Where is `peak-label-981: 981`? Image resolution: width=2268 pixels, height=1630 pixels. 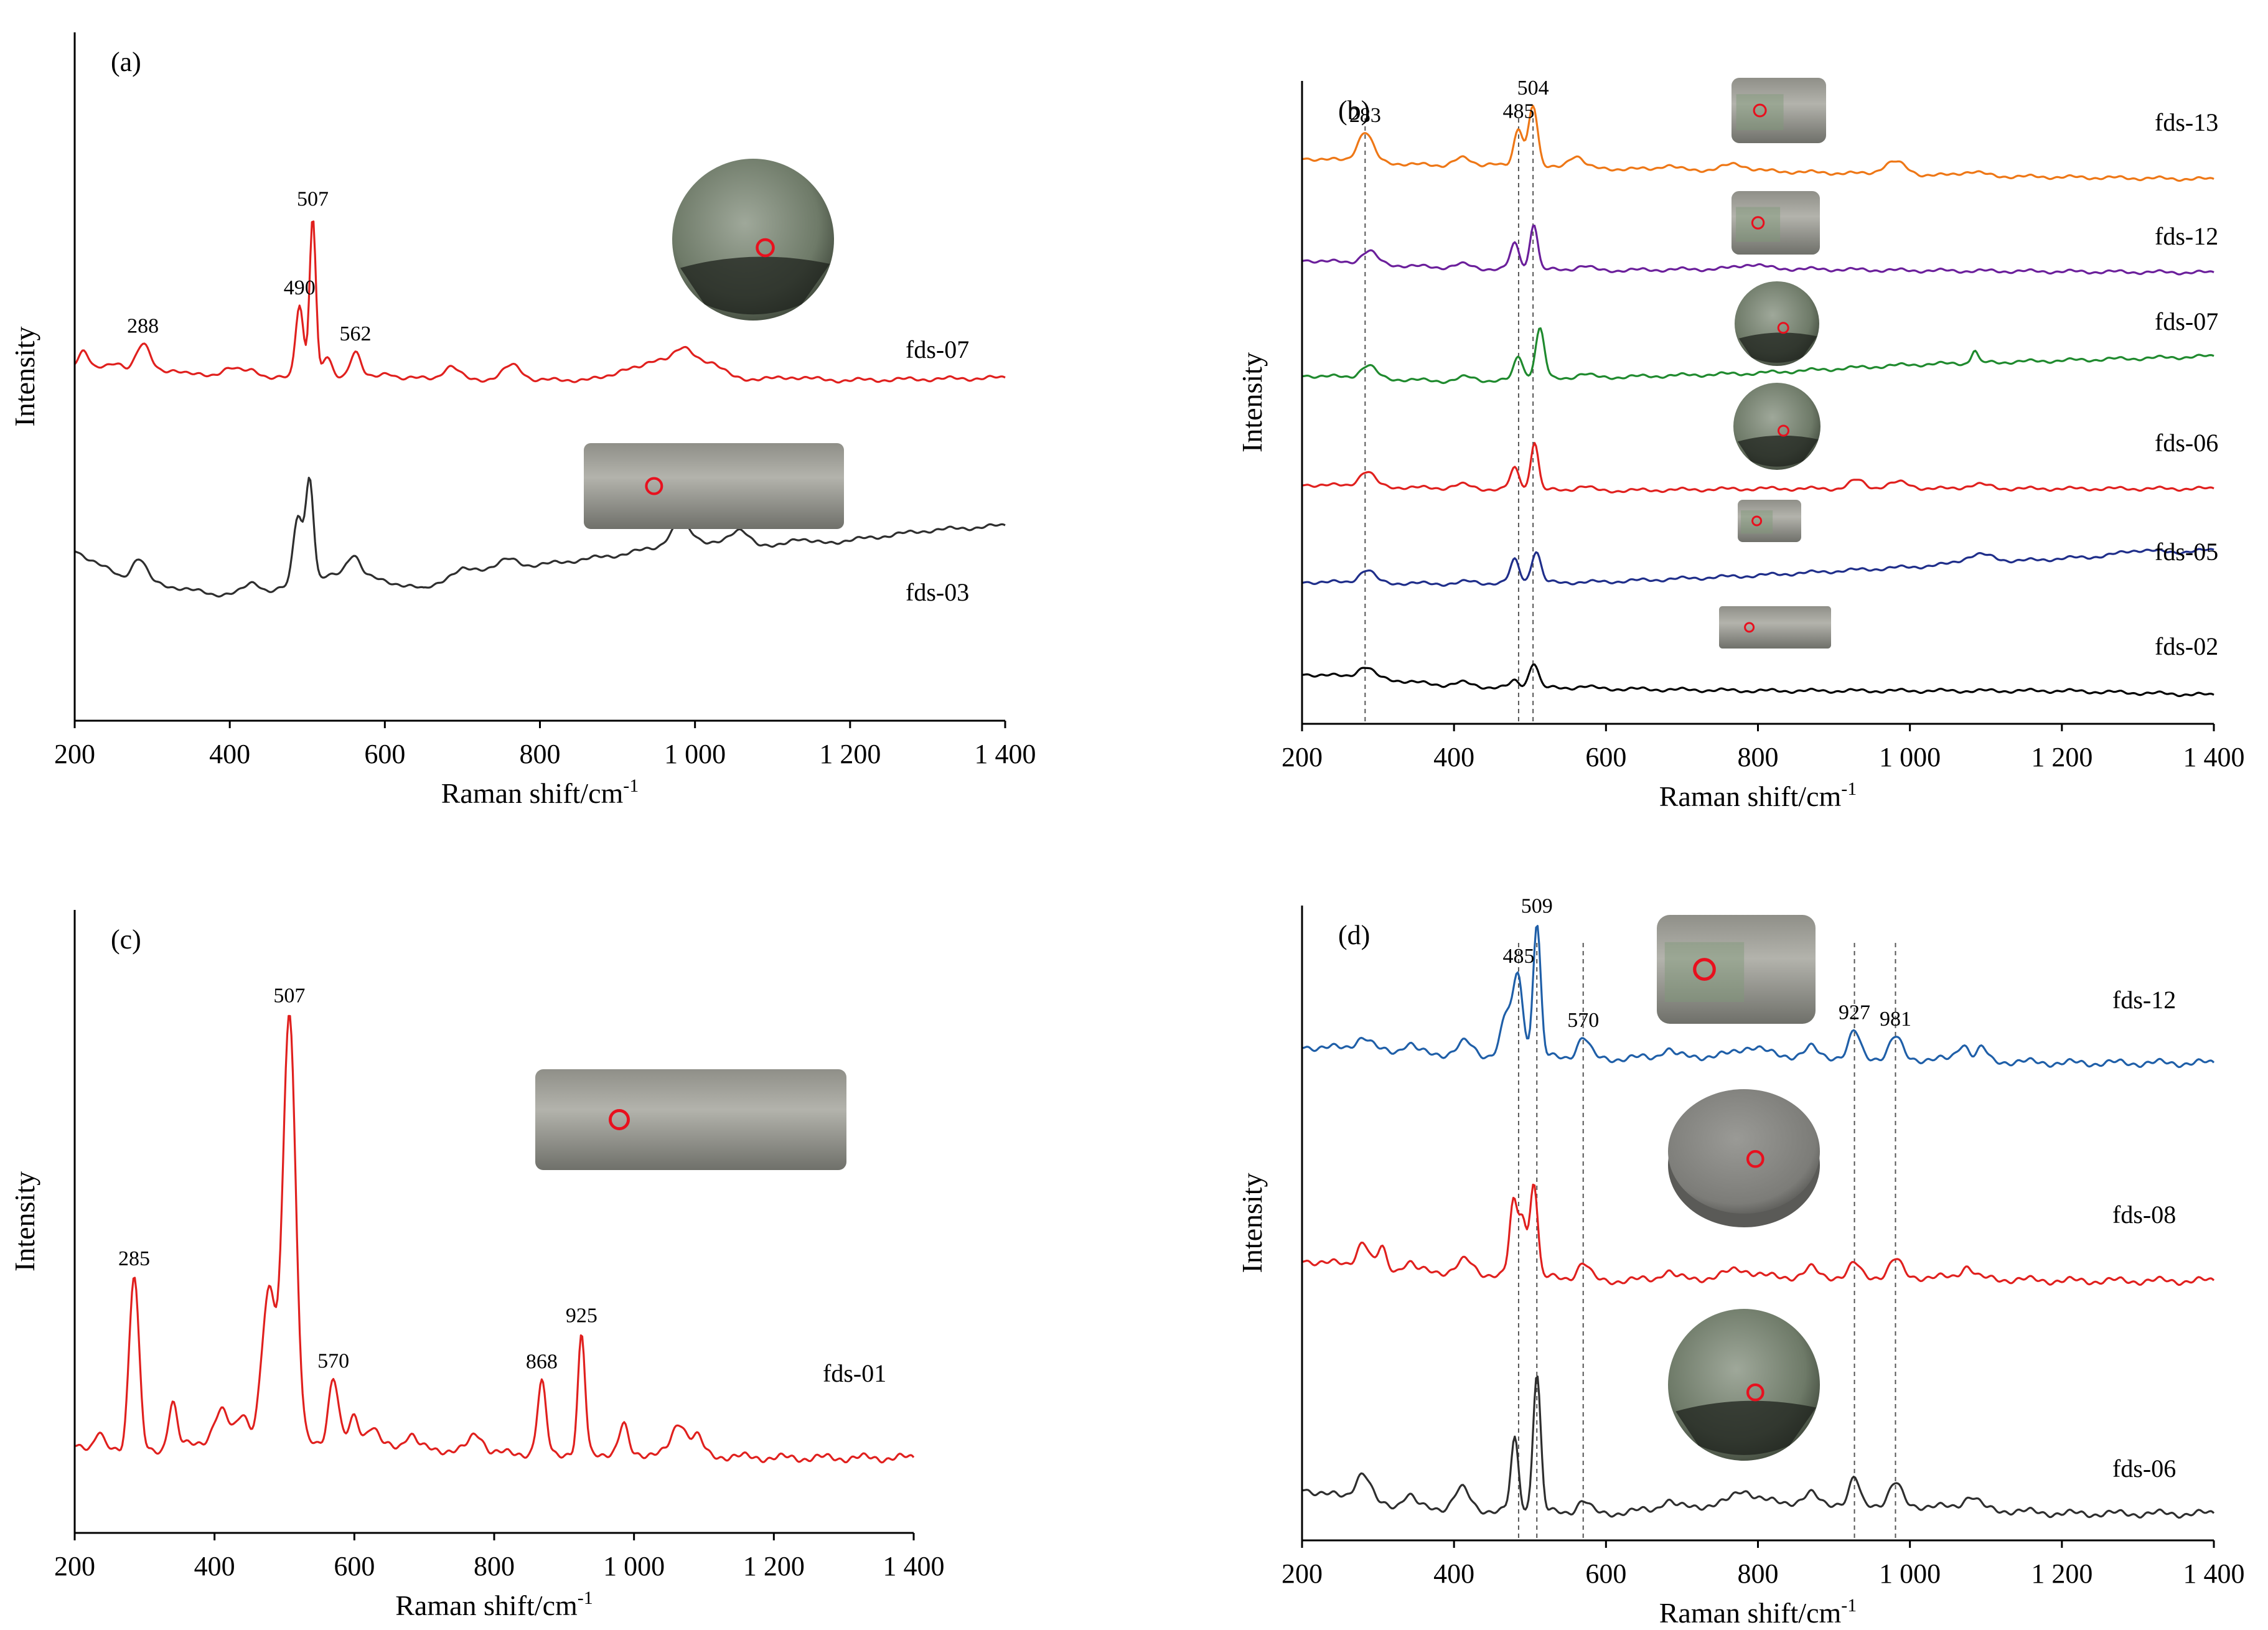
peak-label-981: 981 is located at coordinates (1896, 1019).